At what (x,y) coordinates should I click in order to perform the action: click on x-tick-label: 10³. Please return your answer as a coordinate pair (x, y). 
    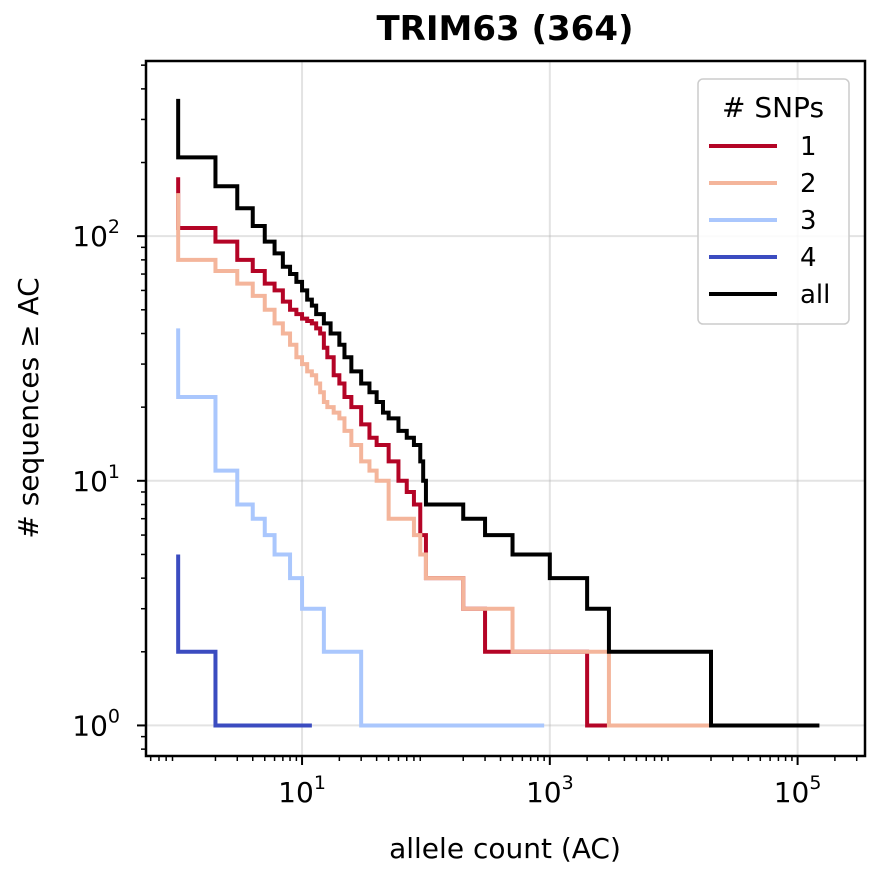
    Looking at the image, I should click on (550, 790).